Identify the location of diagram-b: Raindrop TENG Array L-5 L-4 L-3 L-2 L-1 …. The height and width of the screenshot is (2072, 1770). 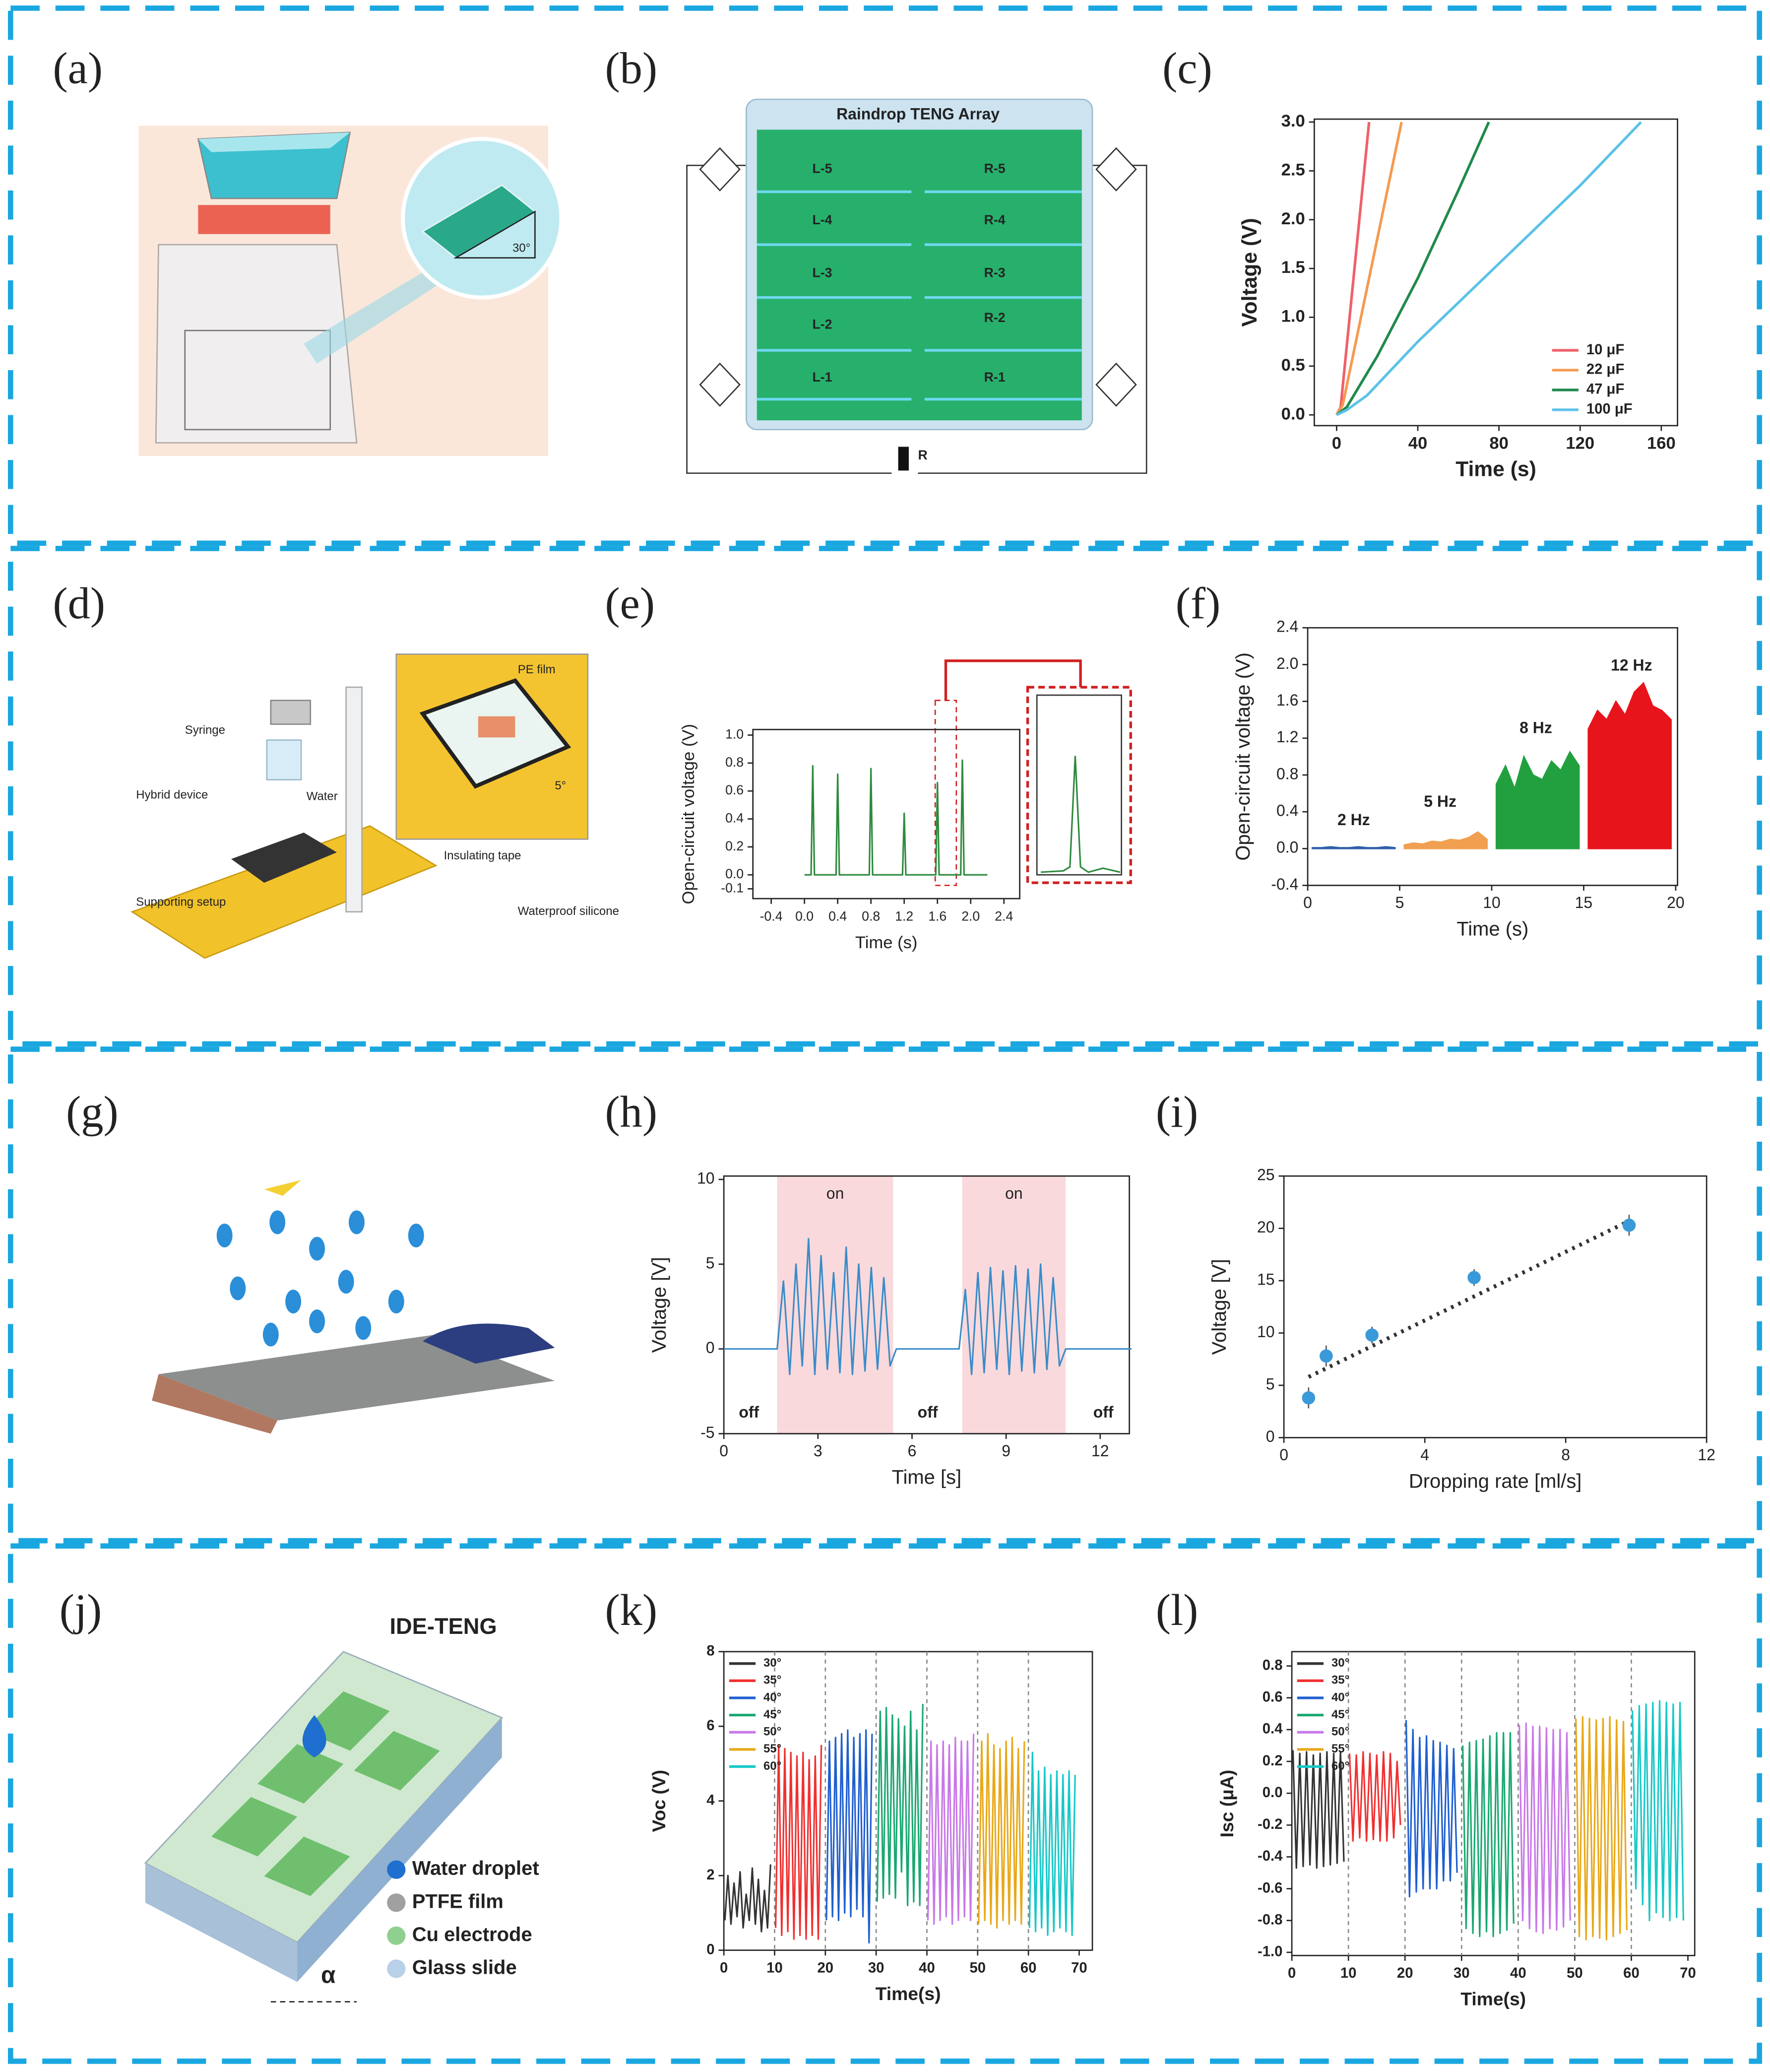
(916, 286).